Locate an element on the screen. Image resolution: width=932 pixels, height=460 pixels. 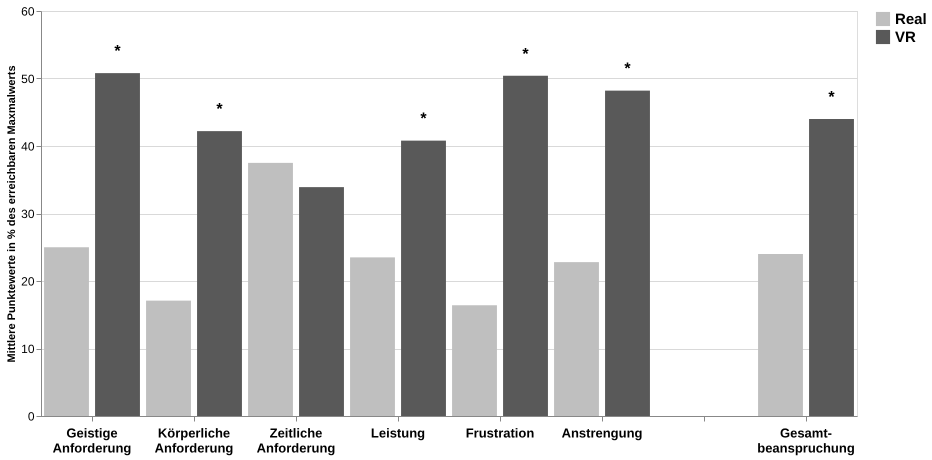
y-tick-label: 60 is located at coordinates (28, 11).